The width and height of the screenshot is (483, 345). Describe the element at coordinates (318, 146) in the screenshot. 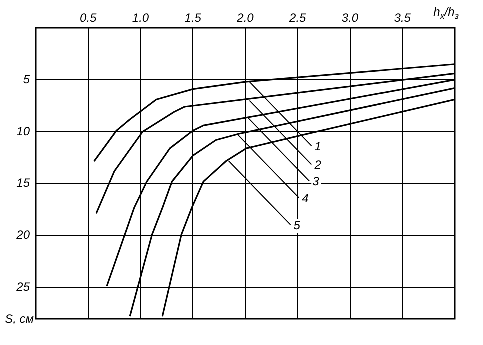

I see `annotation: 1` at that location.